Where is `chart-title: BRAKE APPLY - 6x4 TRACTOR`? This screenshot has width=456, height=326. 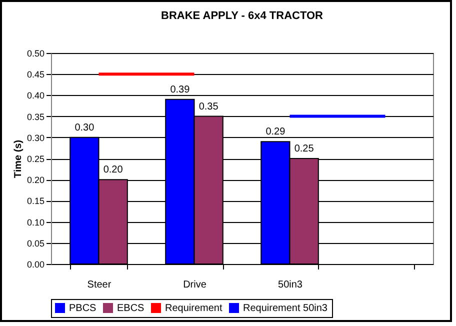 chart-title: BRAKE APPLY - 6x4 TRACTOR is located at coordinates (242, 16).